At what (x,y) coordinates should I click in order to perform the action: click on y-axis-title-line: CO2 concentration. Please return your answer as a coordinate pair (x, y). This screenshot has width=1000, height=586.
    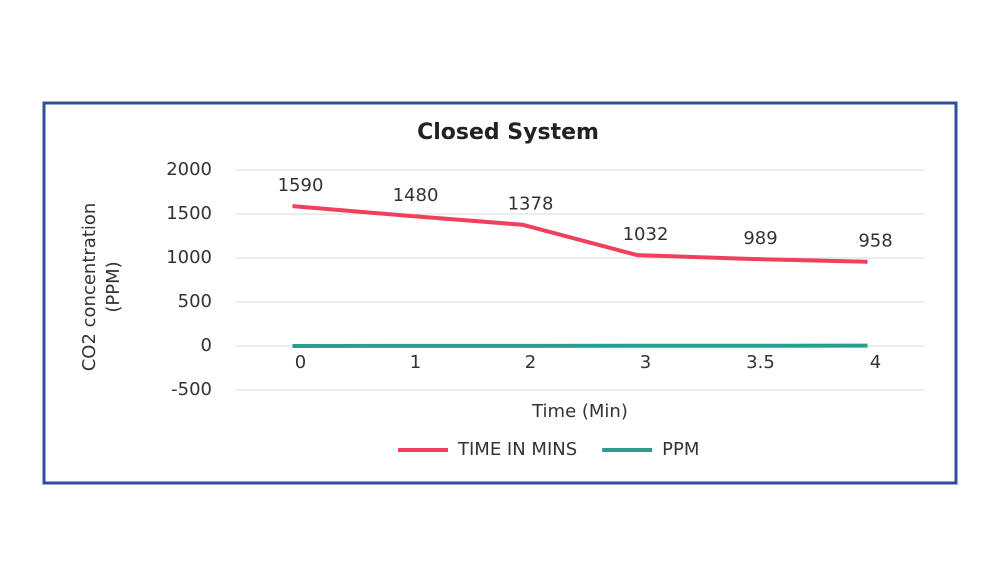
    Looking at the image, I should click on (89, 287).